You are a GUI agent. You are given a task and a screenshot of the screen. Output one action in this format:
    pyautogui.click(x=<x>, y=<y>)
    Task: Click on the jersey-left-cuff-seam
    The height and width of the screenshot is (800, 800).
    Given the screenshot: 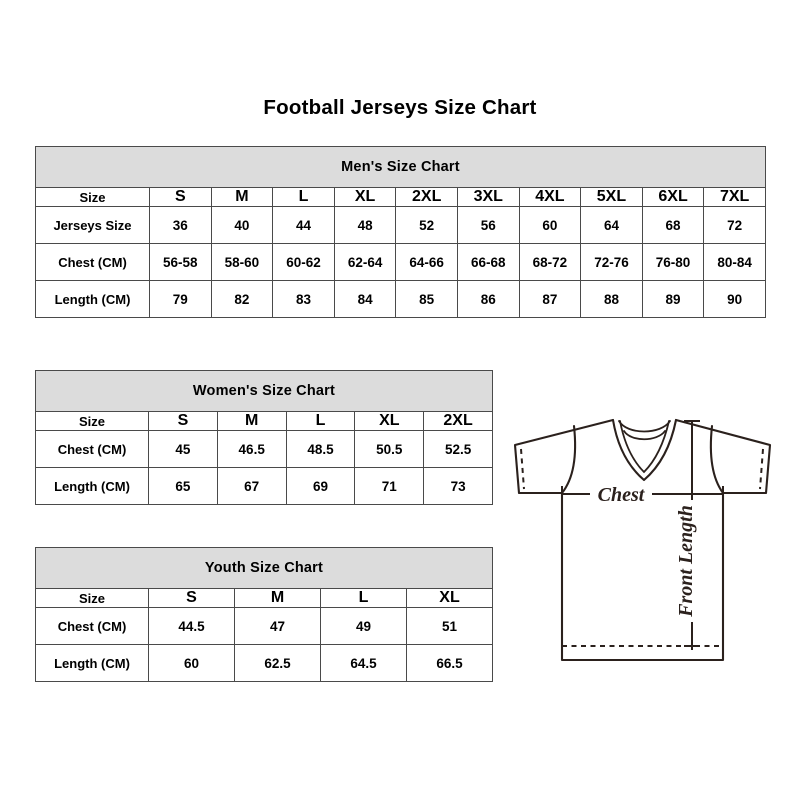 What is the action you would take?
    pyautogui.click(x=522, y=469)
    